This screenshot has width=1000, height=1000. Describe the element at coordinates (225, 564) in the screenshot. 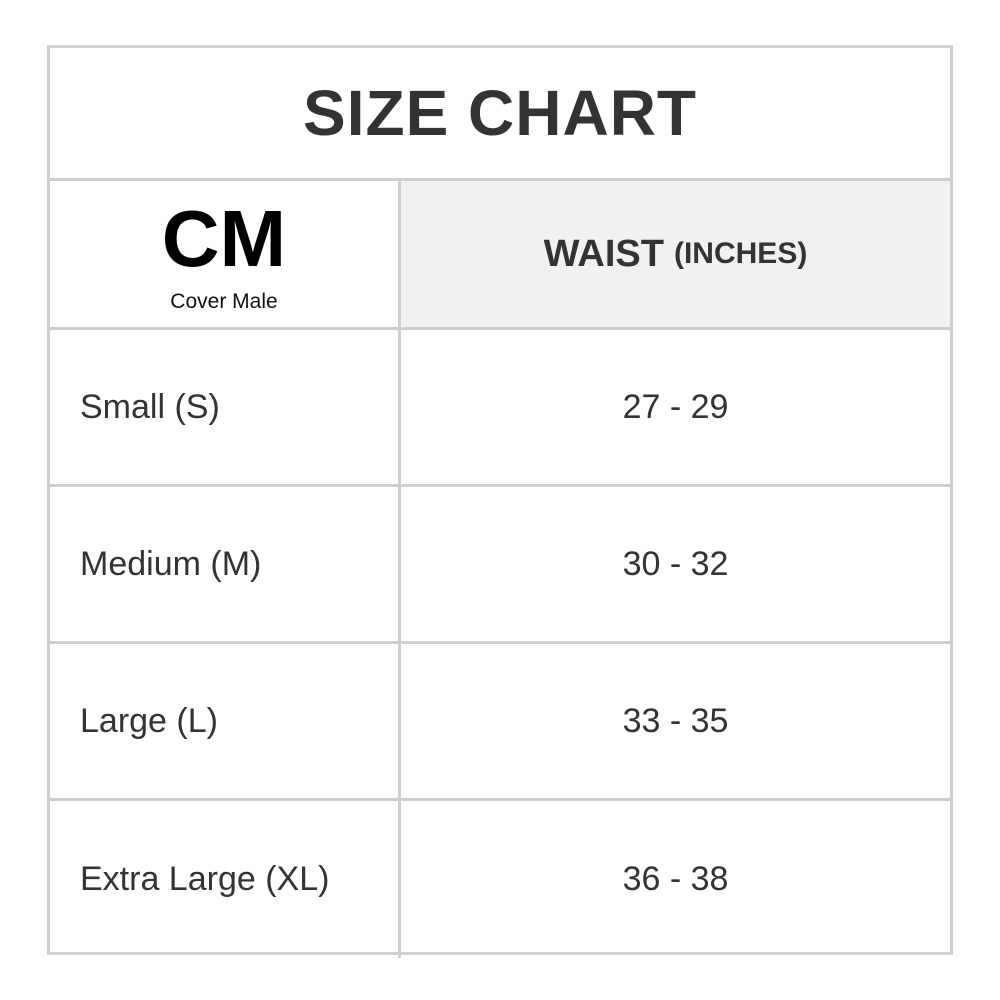

I see `size-cell: Medium (M)` at that location.